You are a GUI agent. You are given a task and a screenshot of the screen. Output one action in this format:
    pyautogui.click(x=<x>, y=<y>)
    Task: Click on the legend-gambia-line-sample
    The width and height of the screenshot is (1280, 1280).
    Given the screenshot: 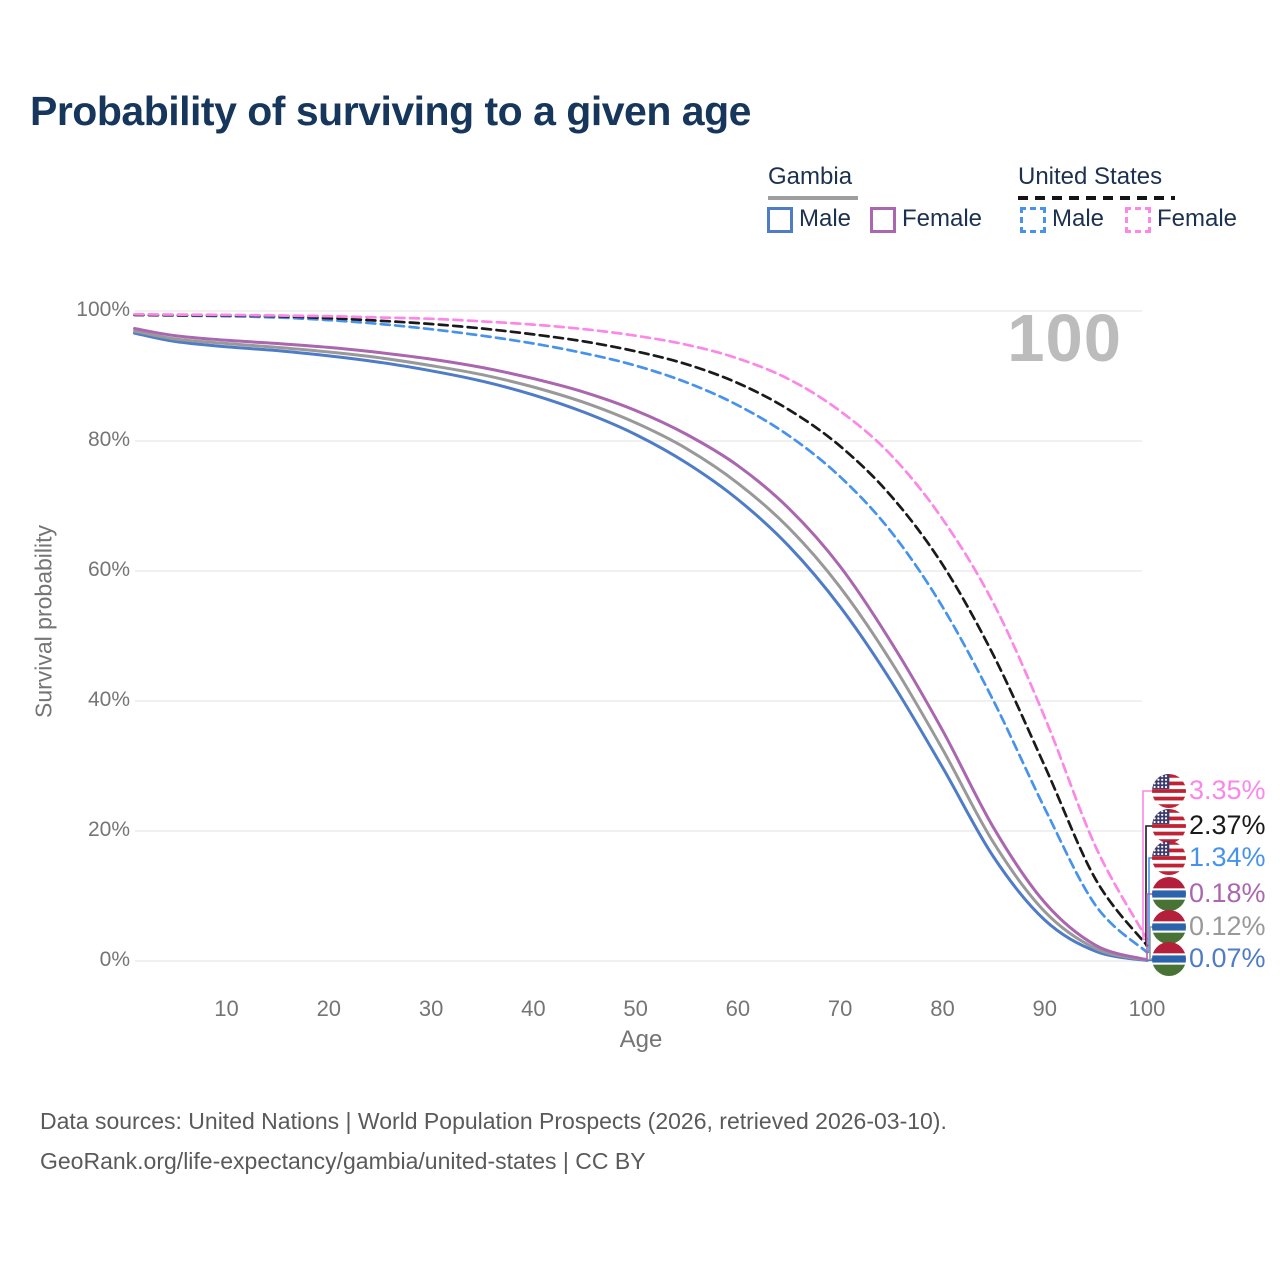 What is the action you would take?
    pyautogui.click(x=813, y=198)
    